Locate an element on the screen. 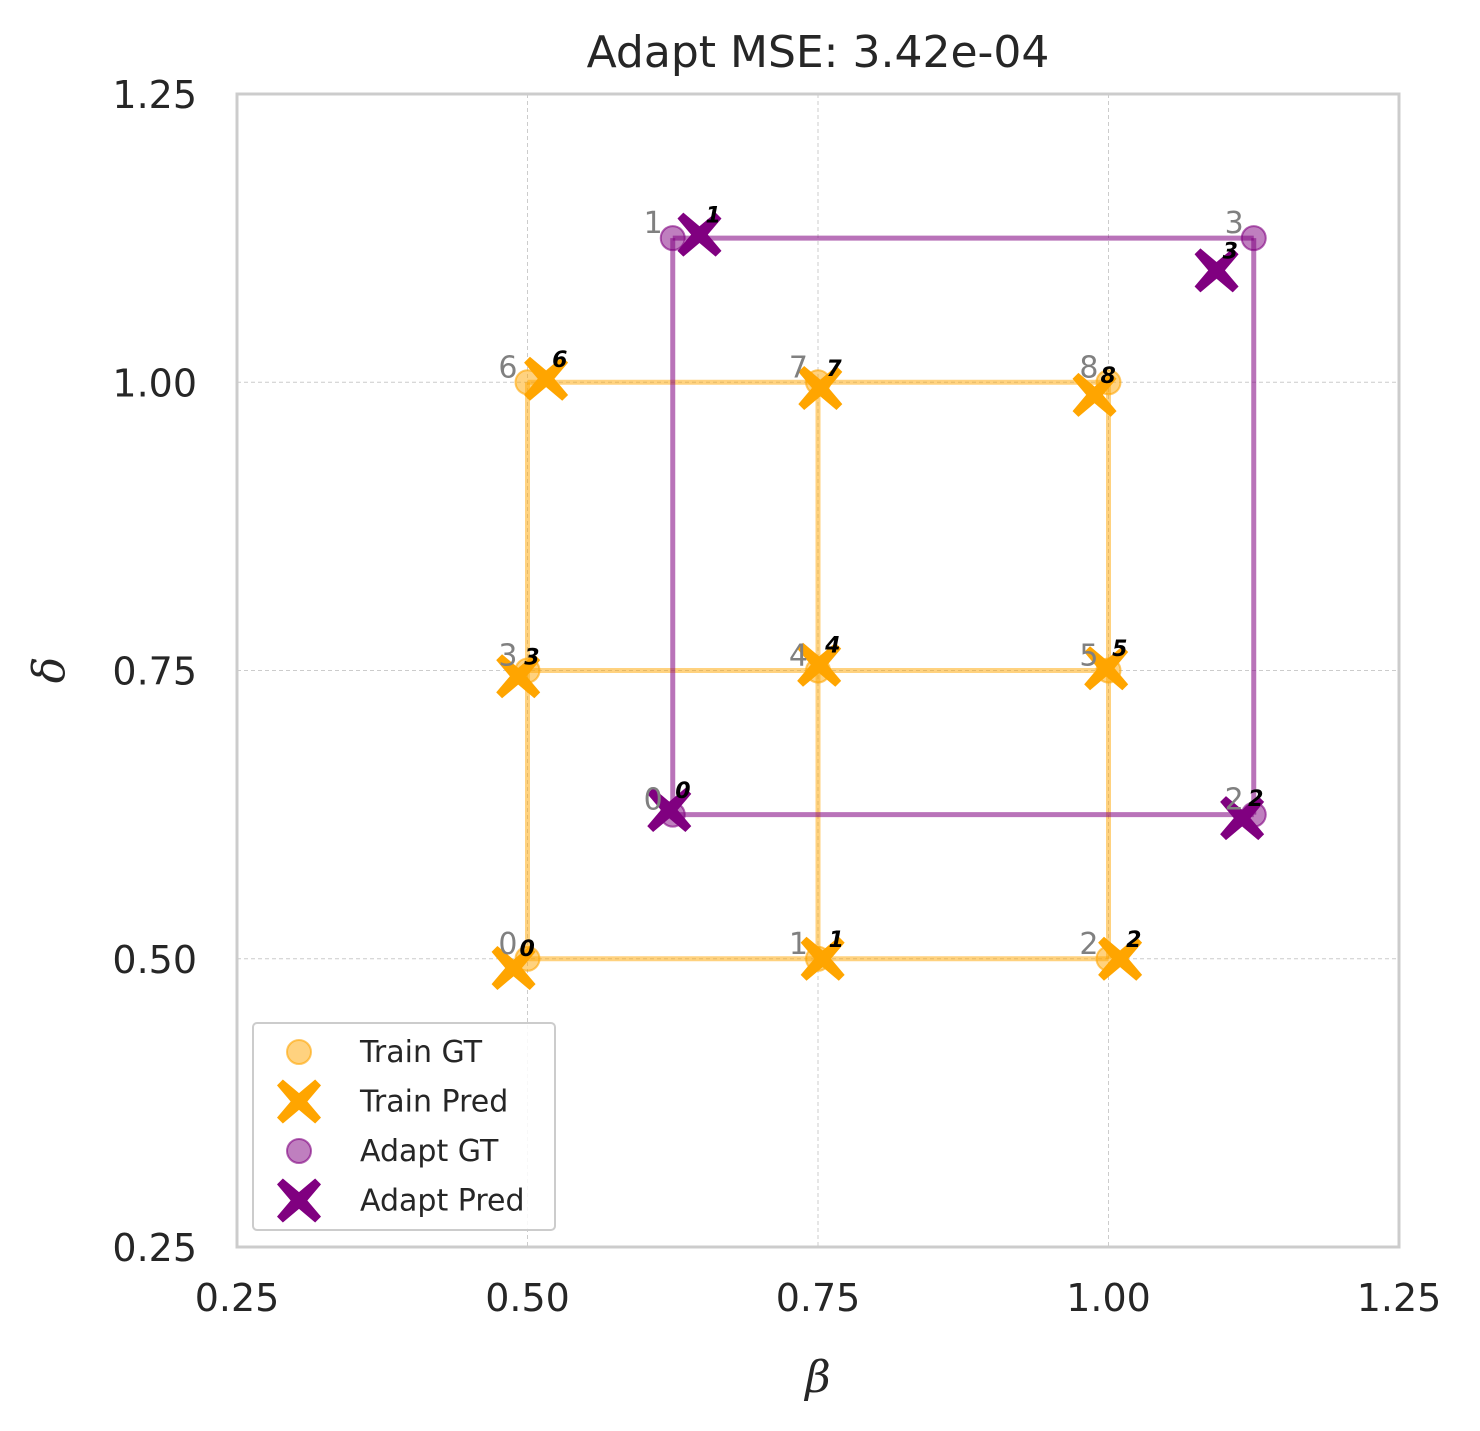 This screenshot has width=1480, height=1431. y-tick-label: 0.25 is located at coordinates (154, 1248).